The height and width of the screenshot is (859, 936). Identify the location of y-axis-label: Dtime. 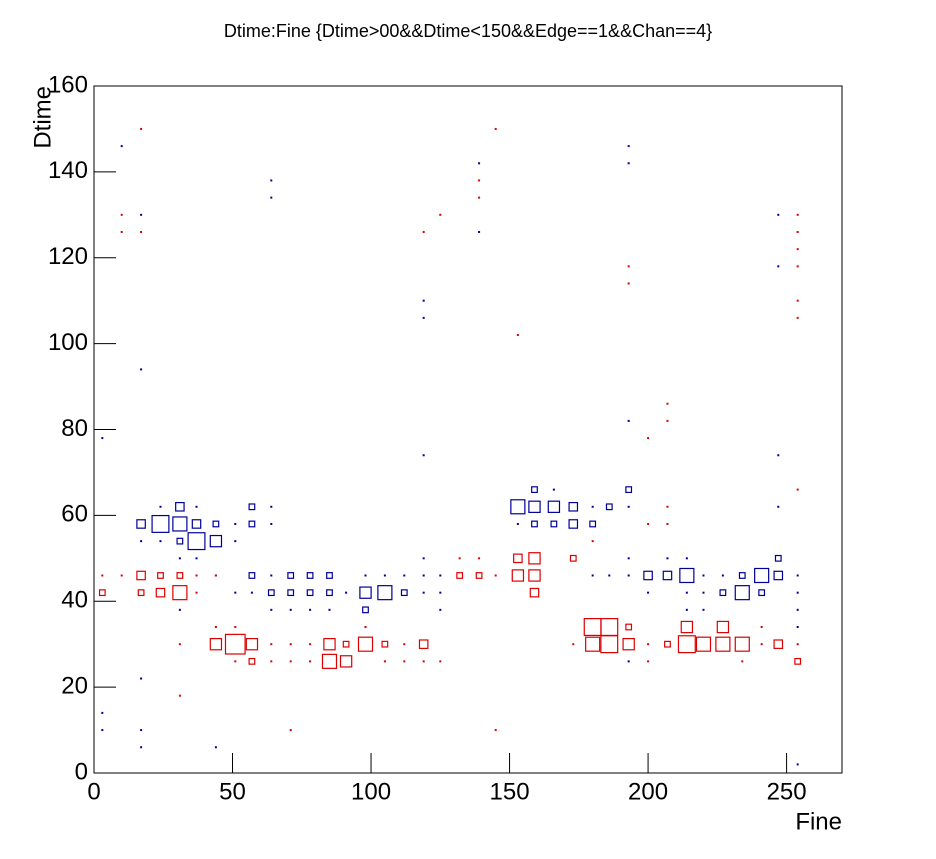
(42, 117).